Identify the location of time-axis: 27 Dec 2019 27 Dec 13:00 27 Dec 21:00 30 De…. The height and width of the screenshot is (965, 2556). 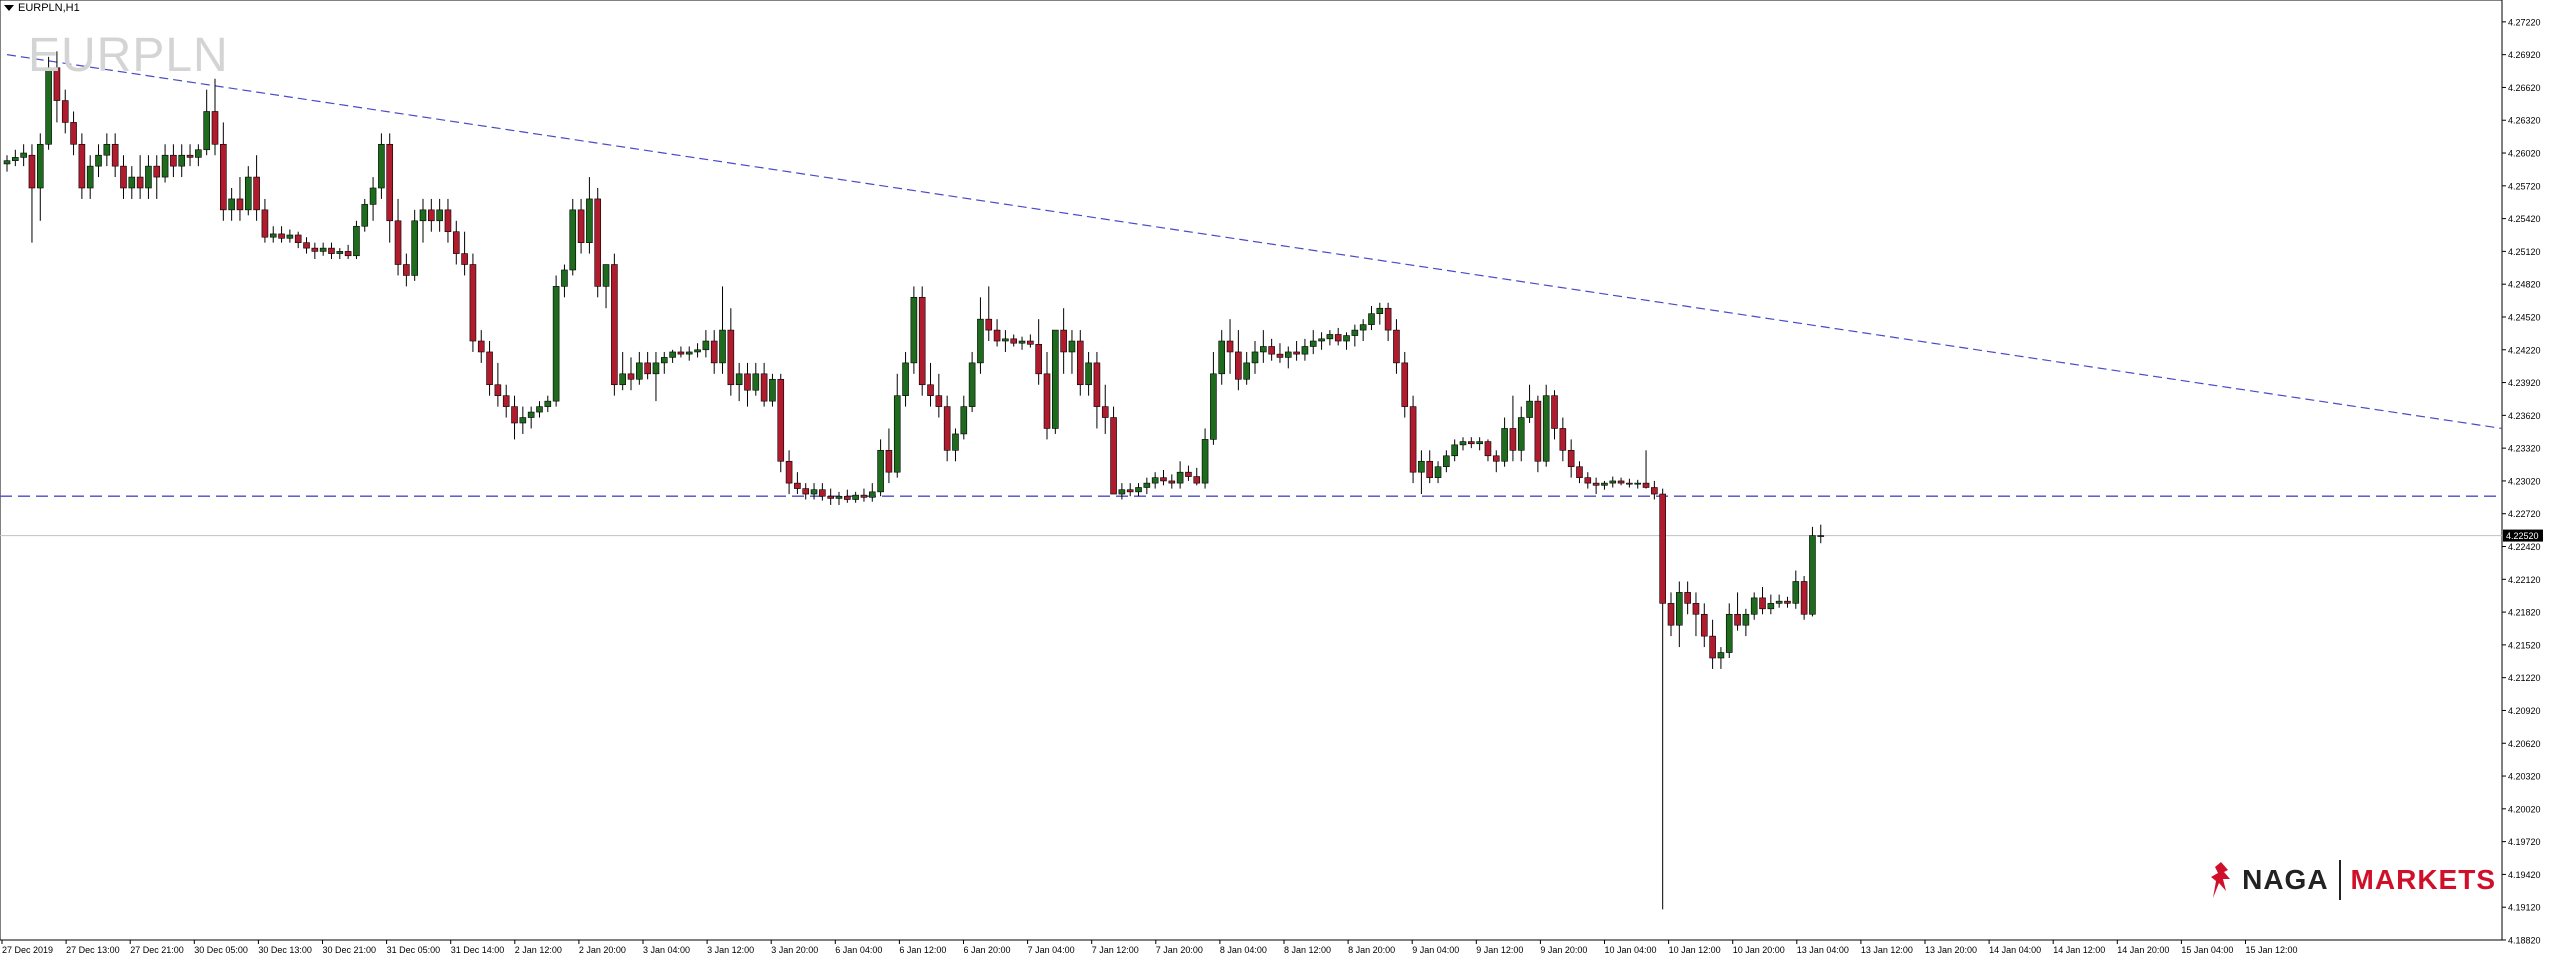
(1149, 947).